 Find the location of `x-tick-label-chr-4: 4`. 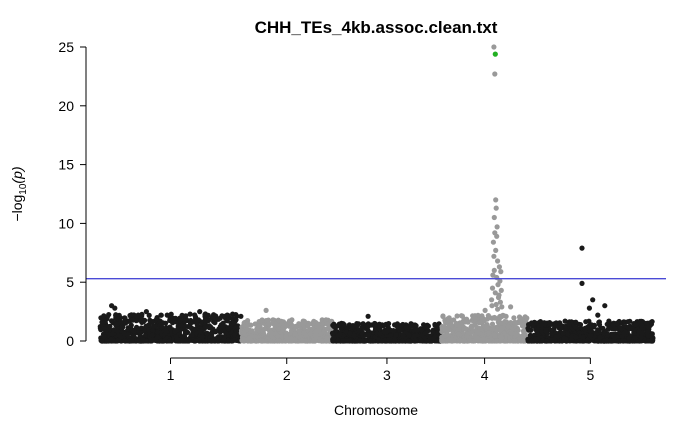

x-tick-label-chr-4: 4 is located at coordinates (485, 375).